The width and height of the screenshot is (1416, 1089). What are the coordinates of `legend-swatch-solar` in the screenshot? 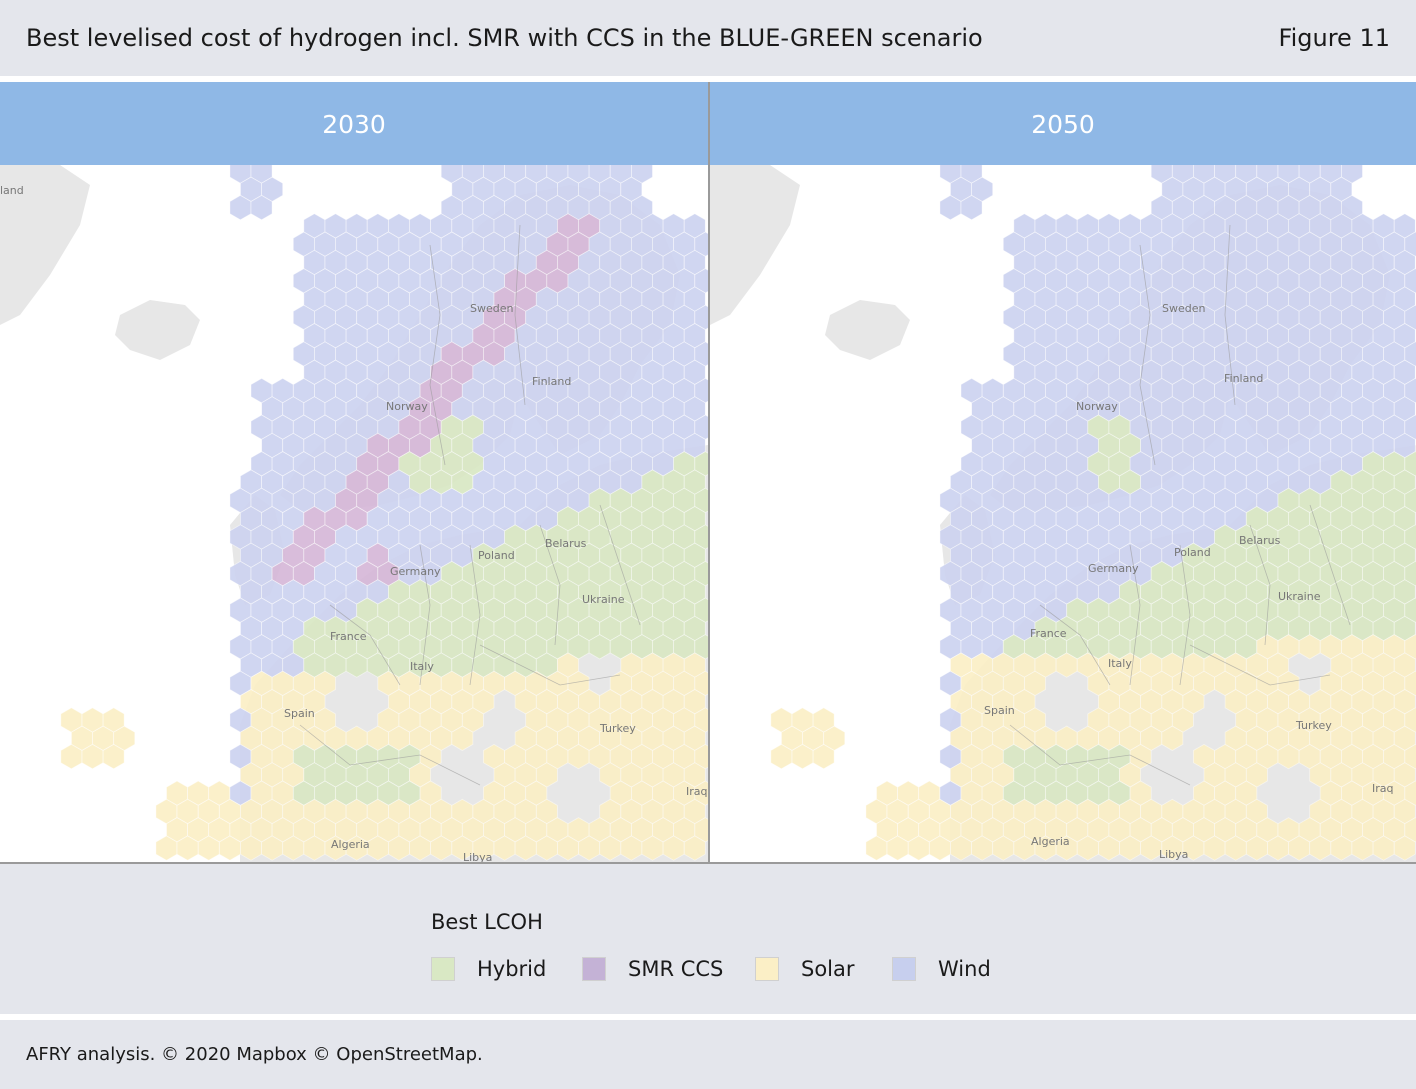 It's located at (767, 969).